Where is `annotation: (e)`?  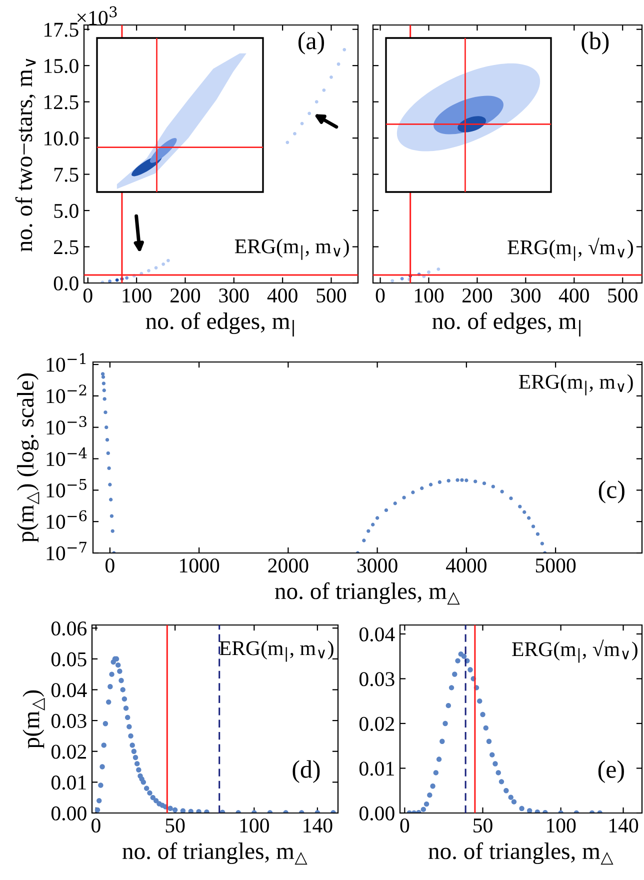 annotation: (e) is located at coordinates (611, 771).